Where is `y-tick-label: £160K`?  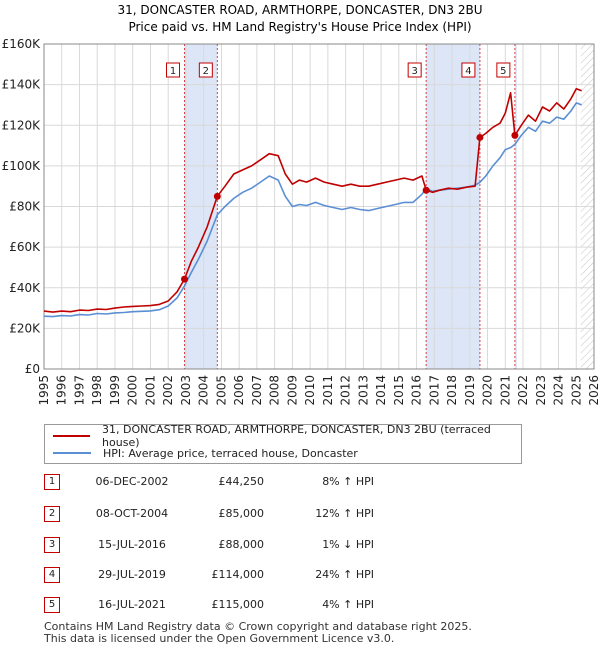
y-tick-label: £160K is located at coordinates (22, 44).